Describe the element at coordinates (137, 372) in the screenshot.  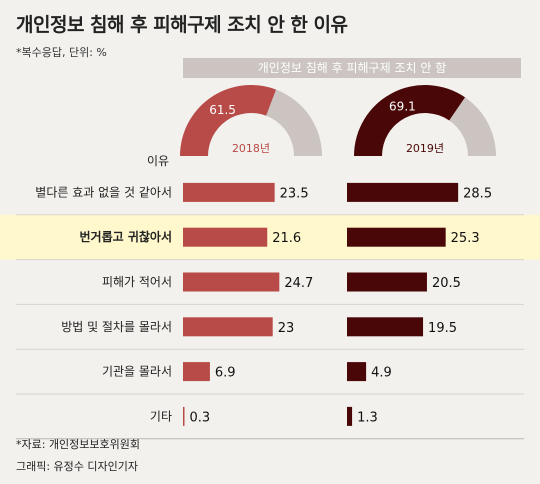
I see `category-label: 기관을 몰라서` at that location.